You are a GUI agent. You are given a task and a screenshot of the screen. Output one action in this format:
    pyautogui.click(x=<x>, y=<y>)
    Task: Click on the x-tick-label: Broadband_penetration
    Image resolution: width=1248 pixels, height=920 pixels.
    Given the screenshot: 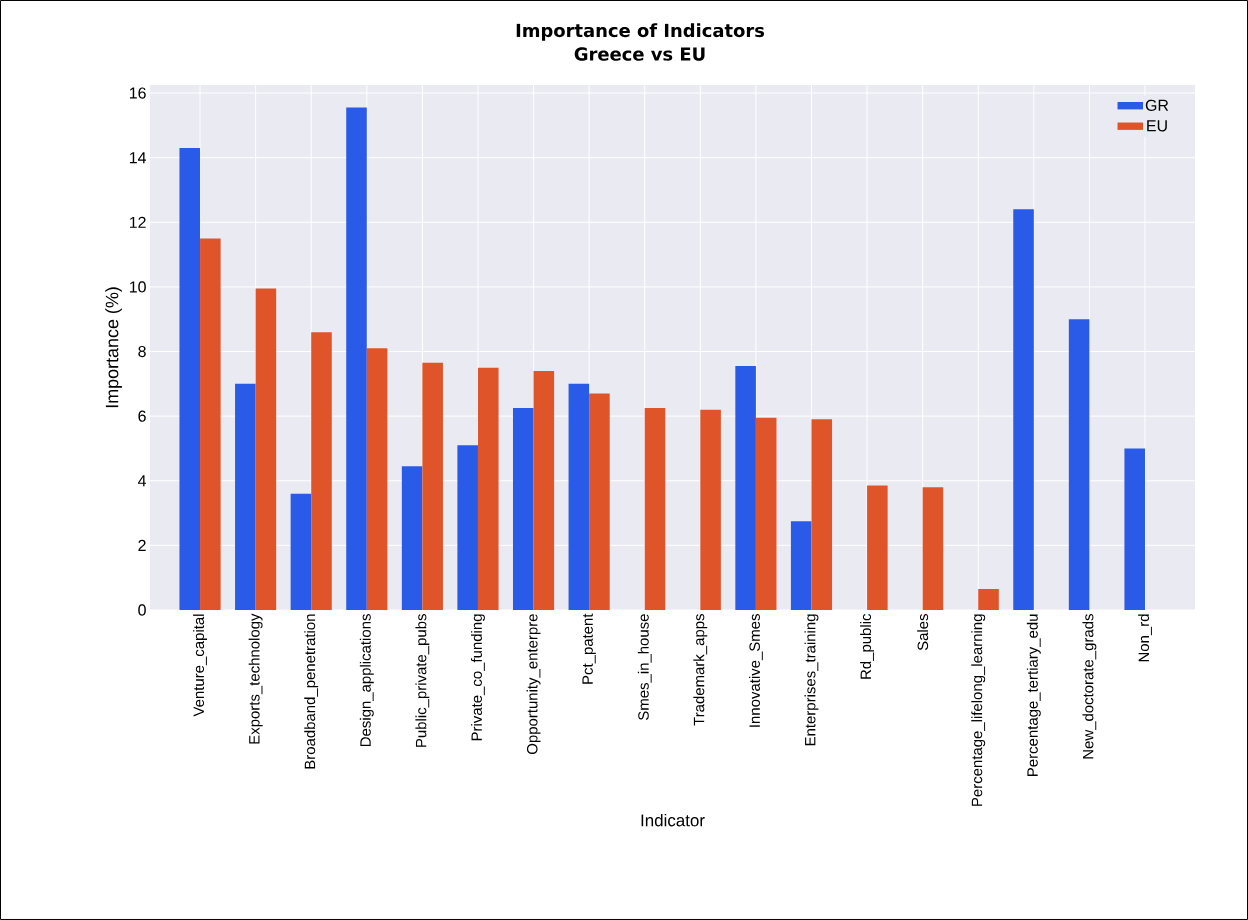 What is the action you would take?
    pyautogui.click(x=311, y=691)
    